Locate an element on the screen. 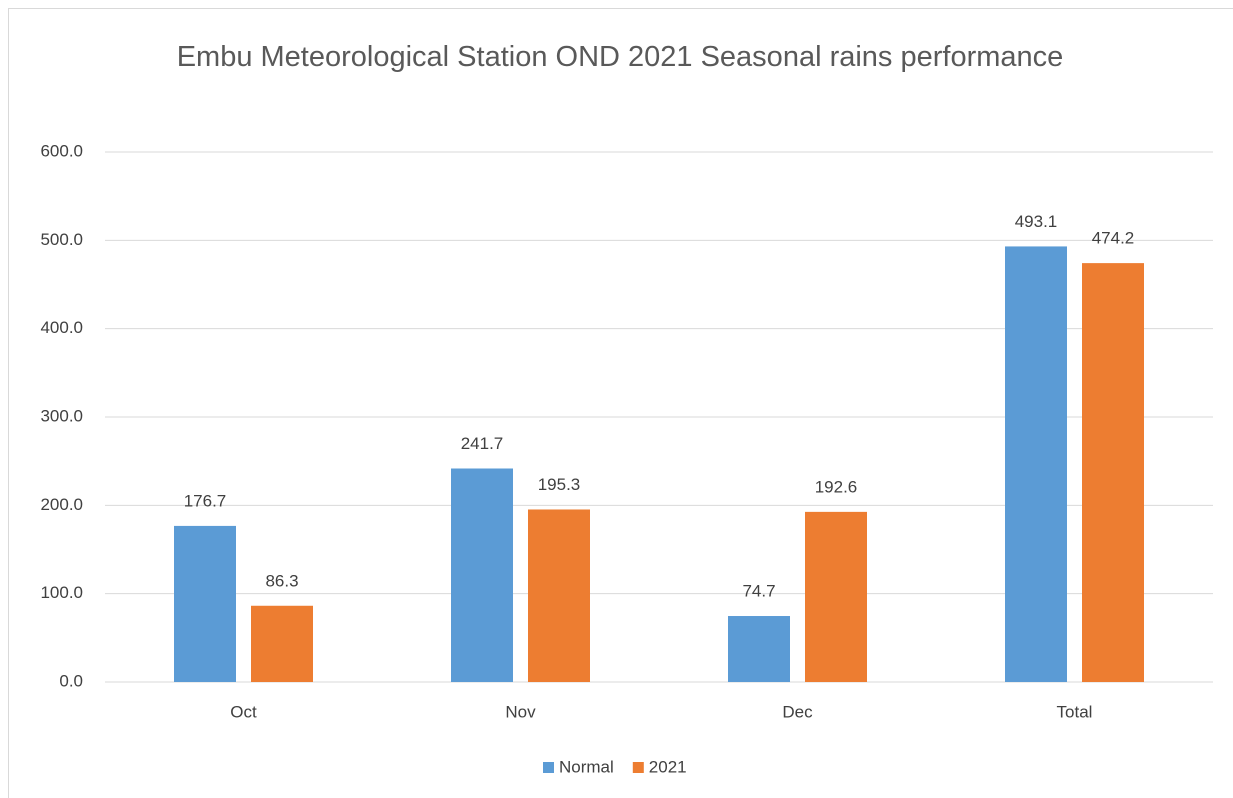 This screenshot has width=1233, height=798. y-tick-label: 0.0 is located at coordinates (71, 680).